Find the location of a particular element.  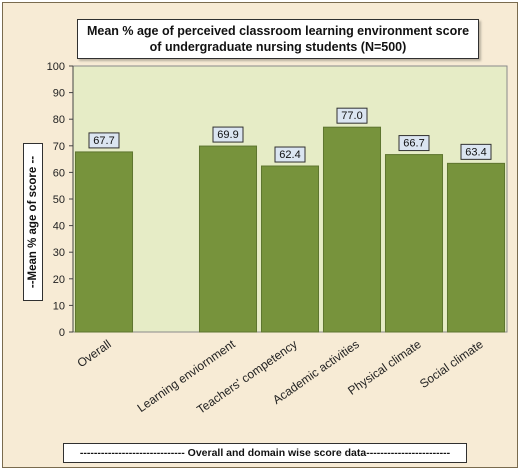

x-tick-label: Social climate is located at coordinates (451, 364).